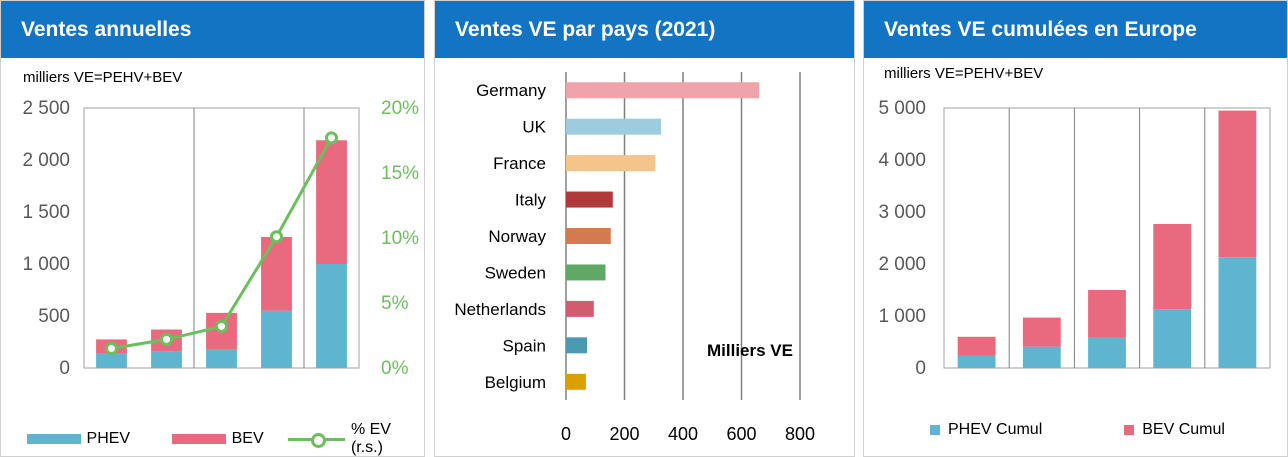  What do you see at coordinates (524, 345) in the screenshot?
I see `category-label: Spain` at bounding box center [524, 345].